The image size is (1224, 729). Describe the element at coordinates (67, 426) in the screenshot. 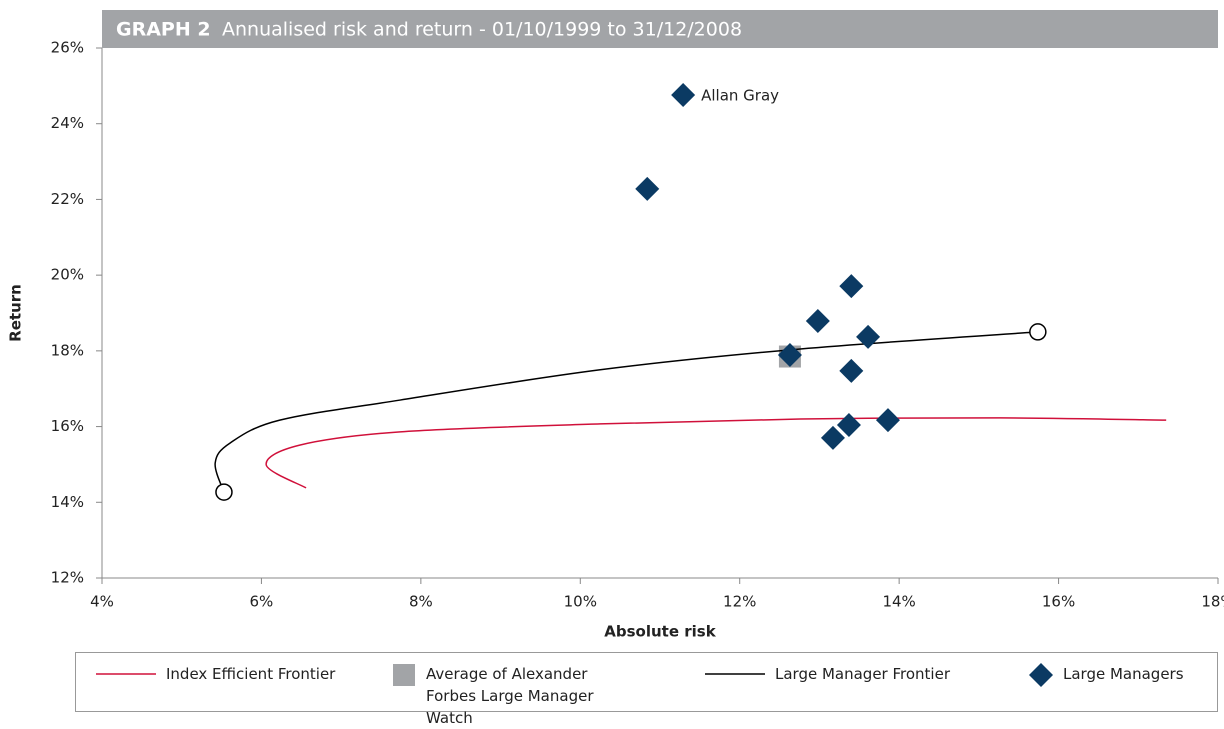

I see `y-tick-label: 16%` at that location.